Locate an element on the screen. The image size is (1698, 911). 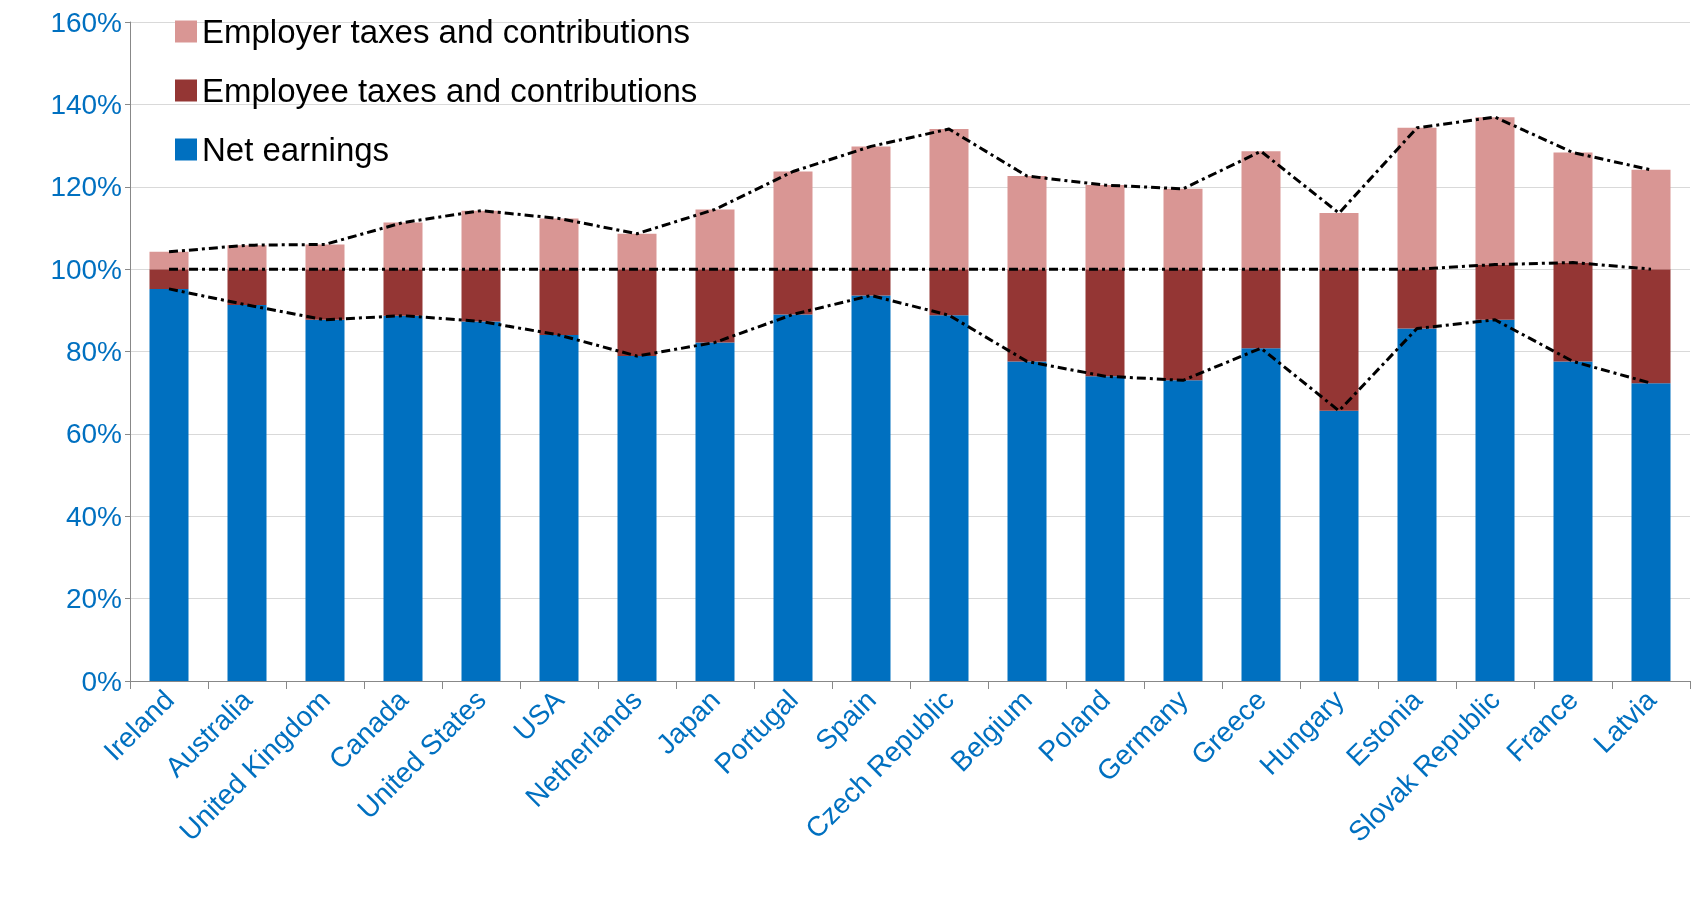
y-tick-label: 160% is located at coordinates (86, 22).